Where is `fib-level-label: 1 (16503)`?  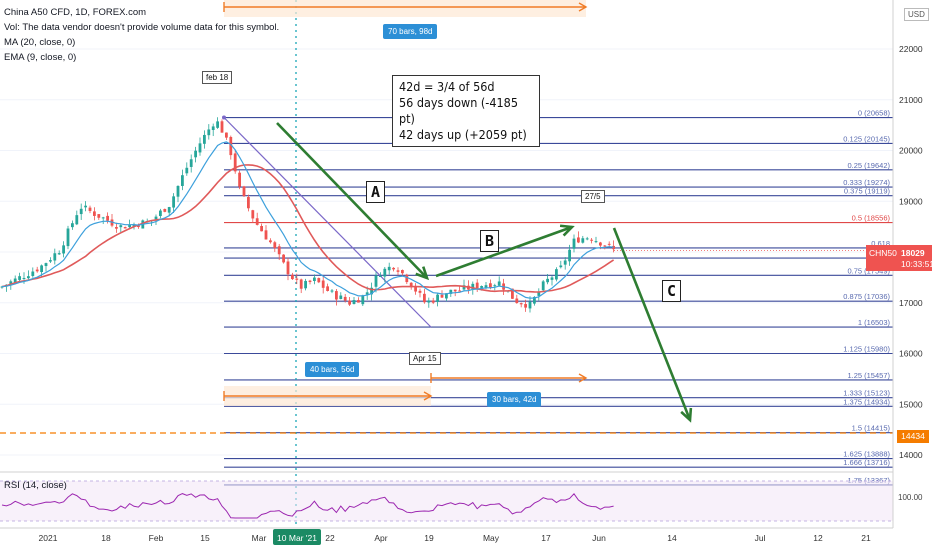 fib-level-label: 1 (16503) is located at coordinates (874, 322).